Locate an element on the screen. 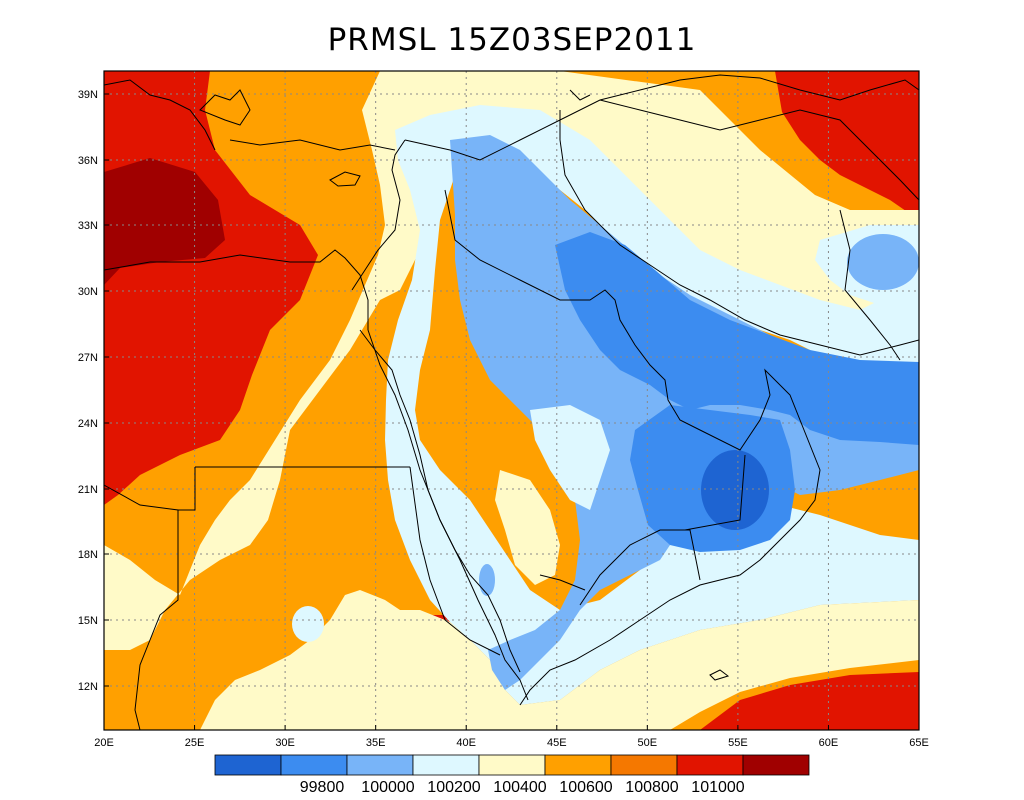 The width and height of the screenshot is (1024, 800). fill-100400-pocket is located at coordinates (570, 457).